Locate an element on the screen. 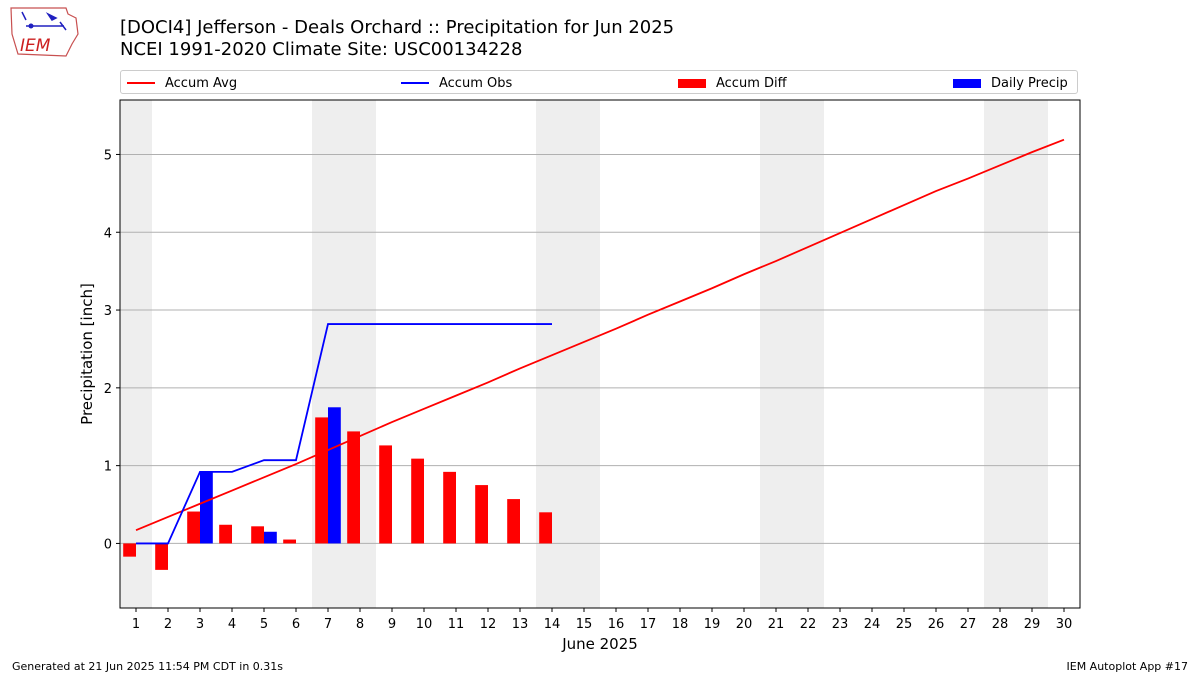  accum-obs-line is located at coordinates (344, 434).